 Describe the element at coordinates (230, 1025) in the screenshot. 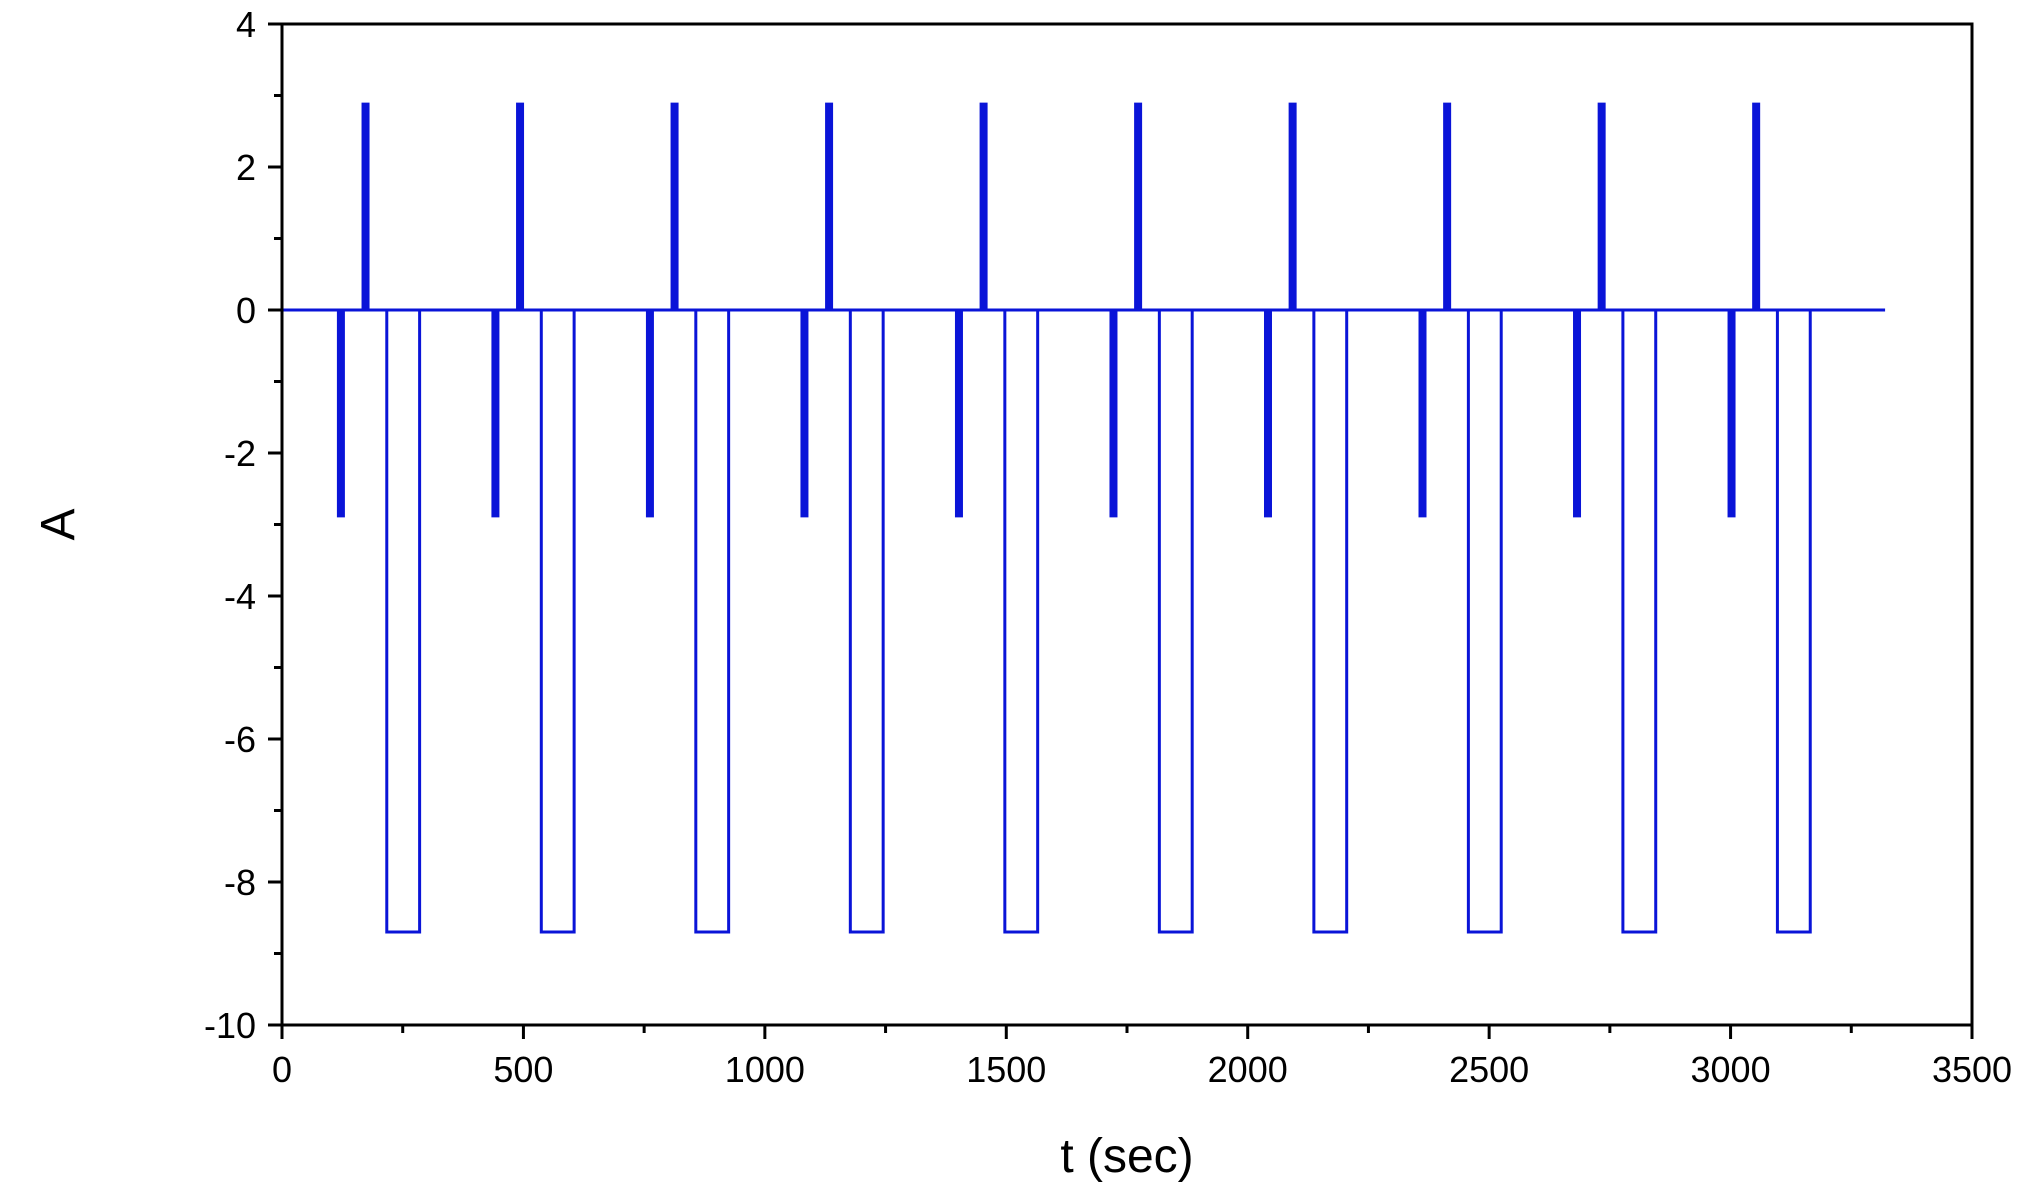

I see `y-tick-label: -10` at that location.